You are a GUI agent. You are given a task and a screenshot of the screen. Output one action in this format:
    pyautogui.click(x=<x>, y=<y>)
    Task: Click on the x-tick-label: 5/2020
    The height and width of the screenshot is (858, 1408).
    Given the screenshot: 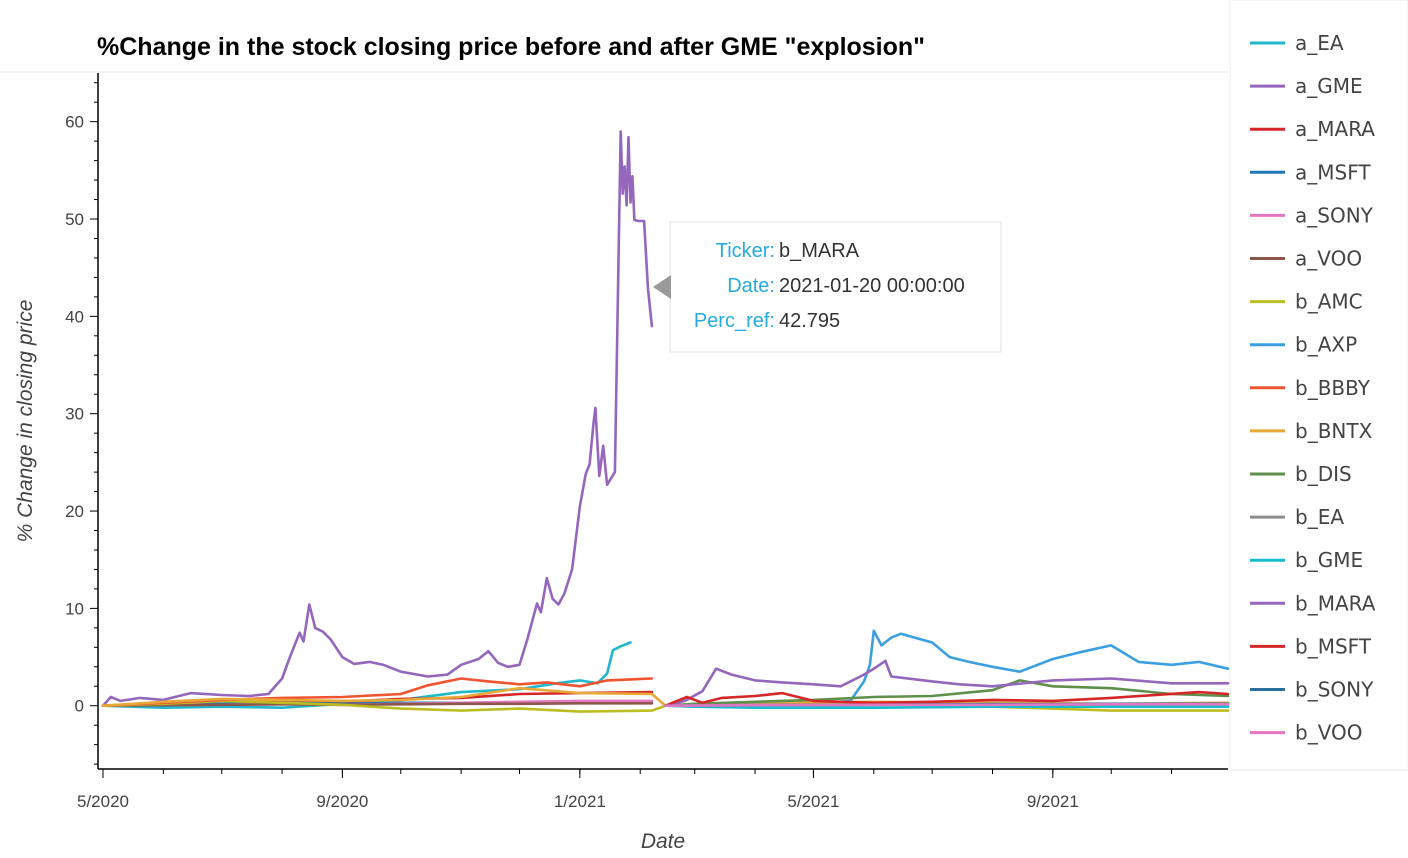 What is the action you would take?
    pyautogui.click(x=103, y=801)
    